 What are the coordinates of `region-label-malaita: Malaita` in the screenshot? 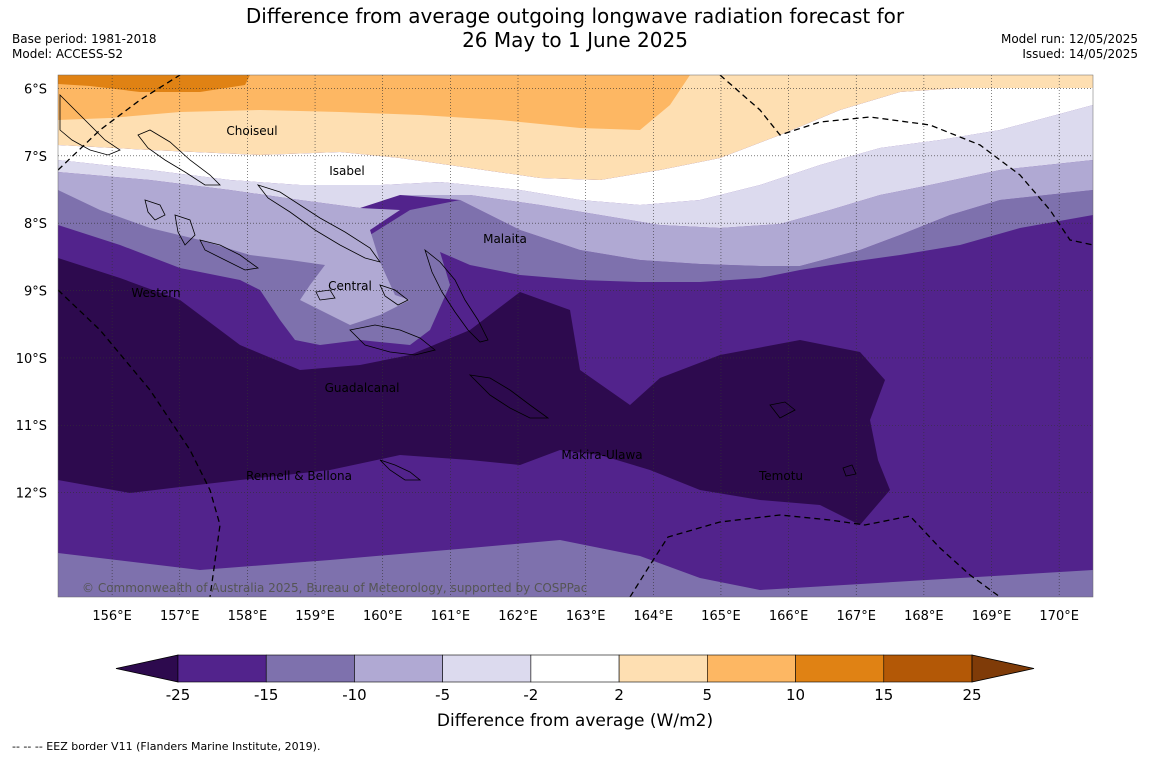 It's located at (505, 239).